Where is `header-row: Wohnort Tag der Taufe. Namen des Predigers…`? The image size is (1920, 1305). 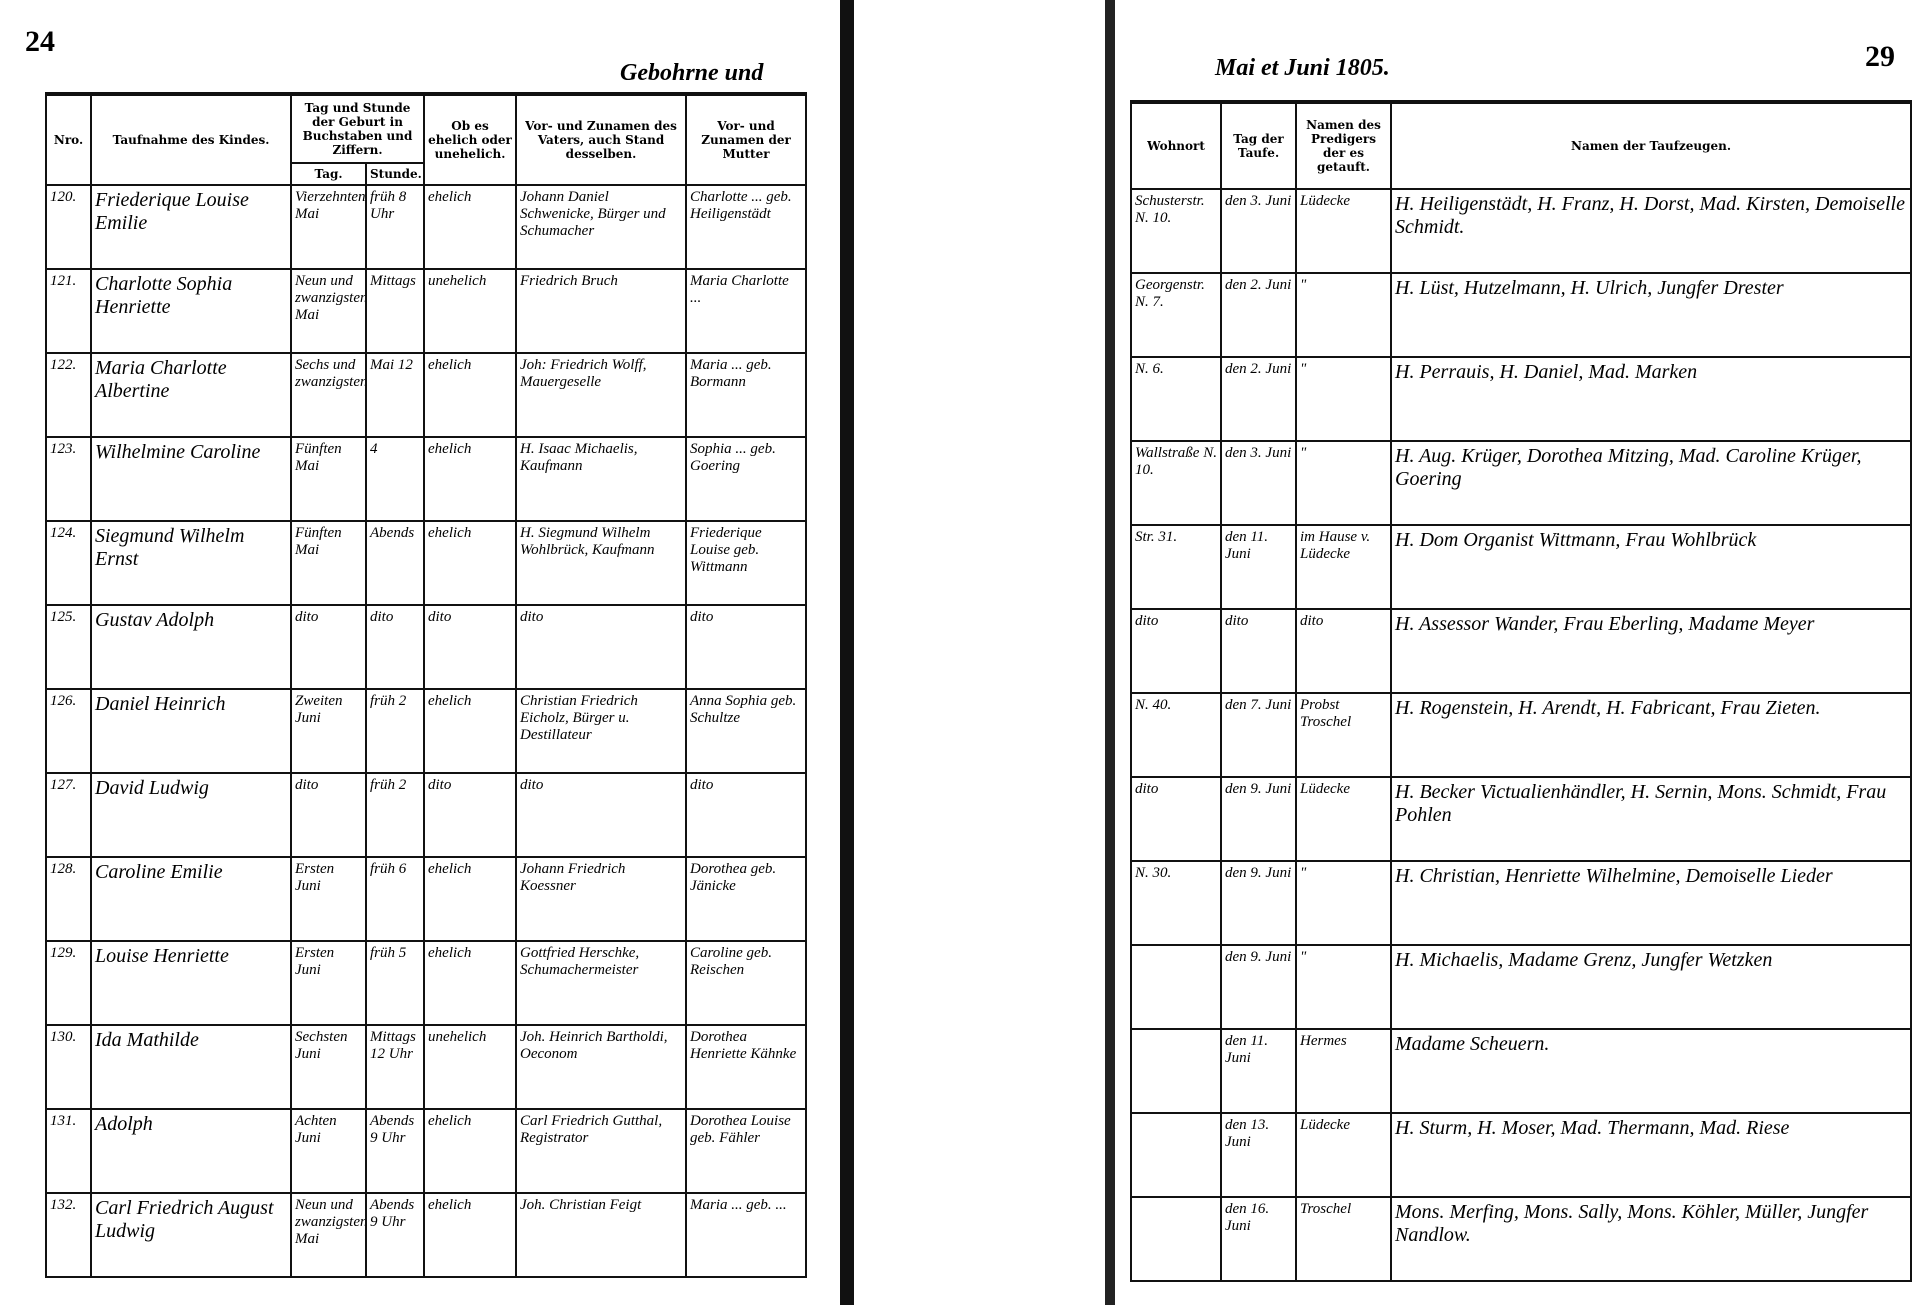
header-row: Wohnort Tag der Taufe. Namen des Predigers… is located at coordinates (1521, 145).